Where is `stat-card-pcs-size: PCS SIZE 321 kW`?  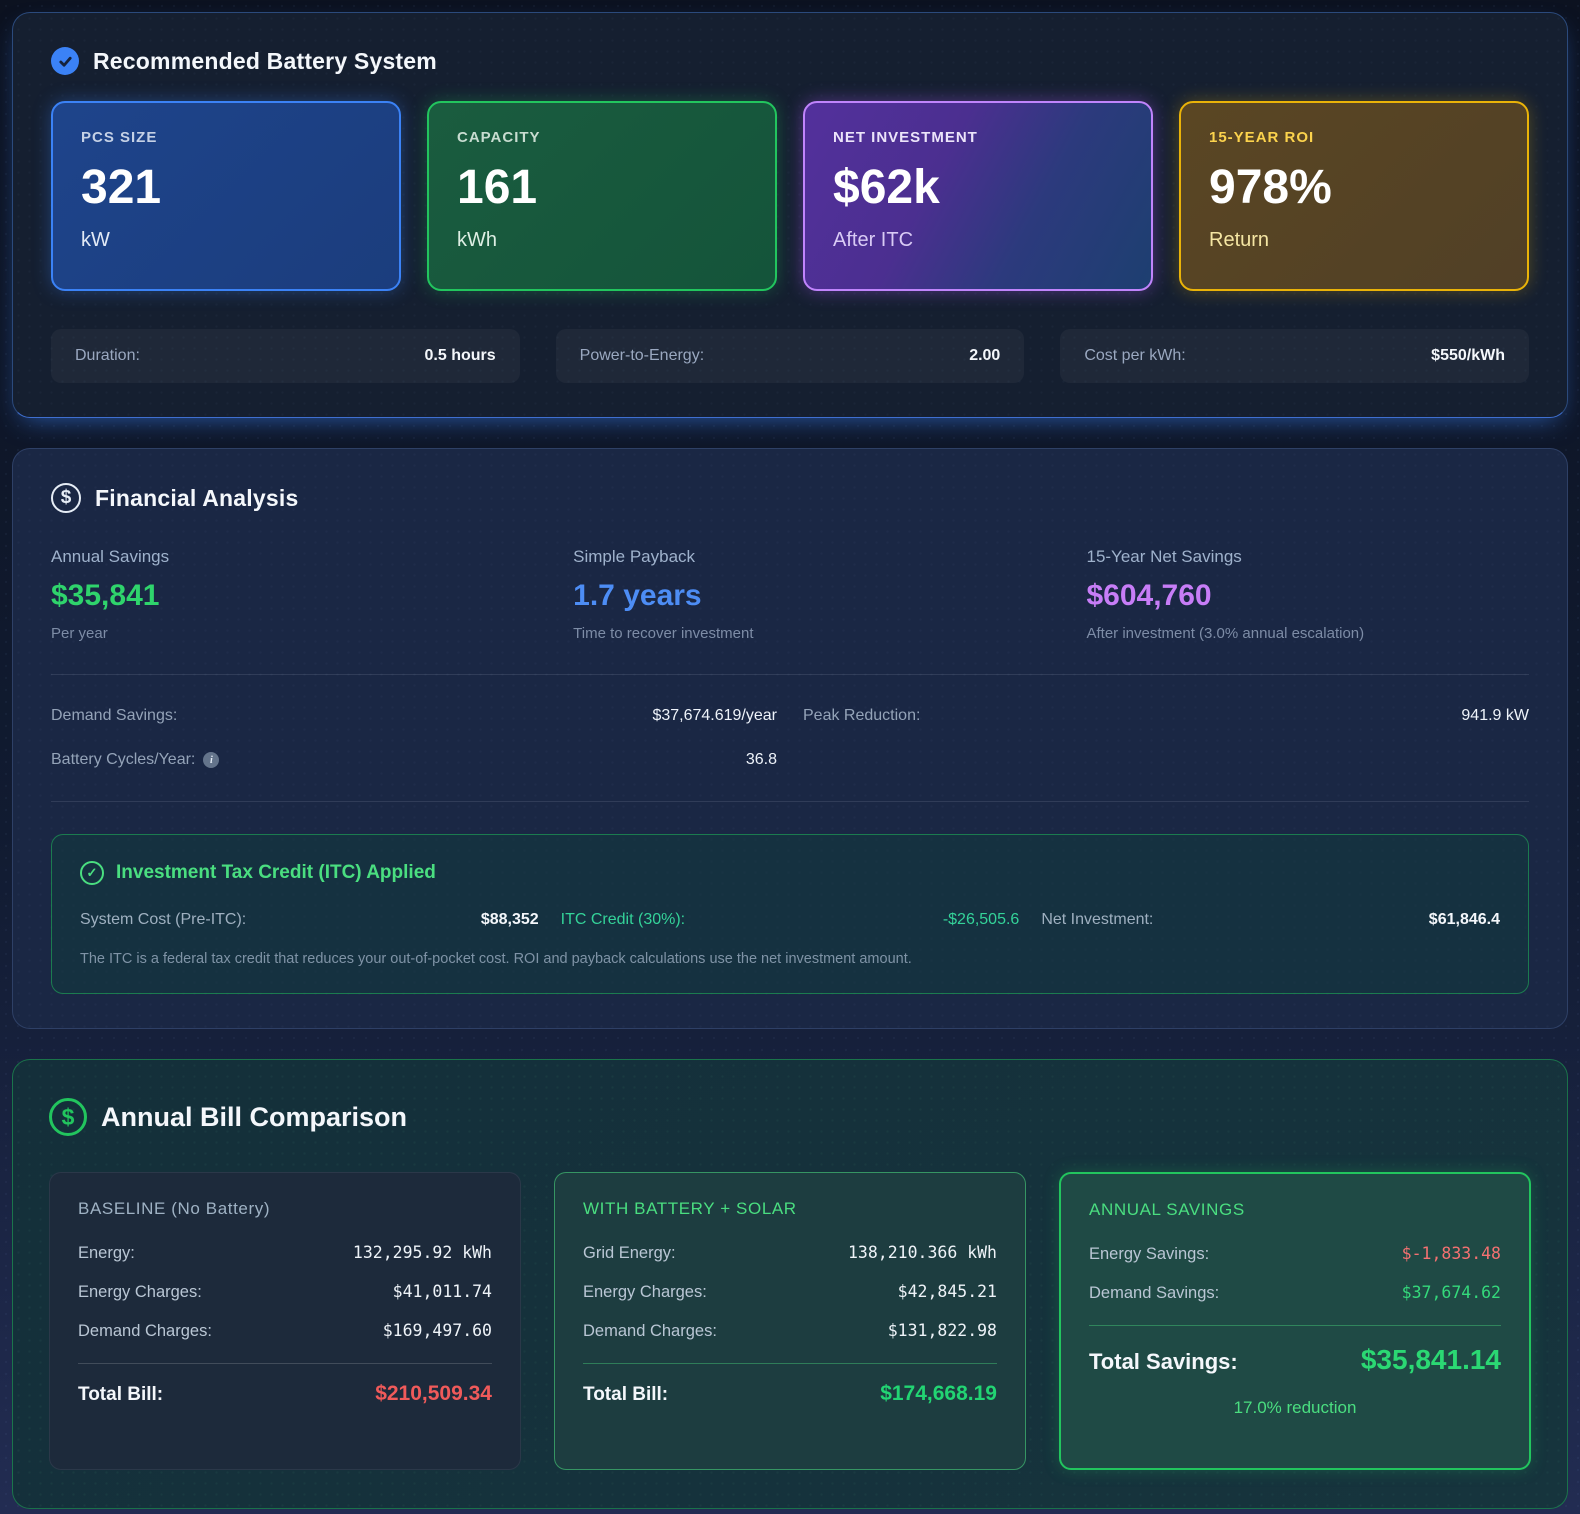
stat-card-pcs-size: PCS SIZE 321 kW is located at coordinates (226, 196).